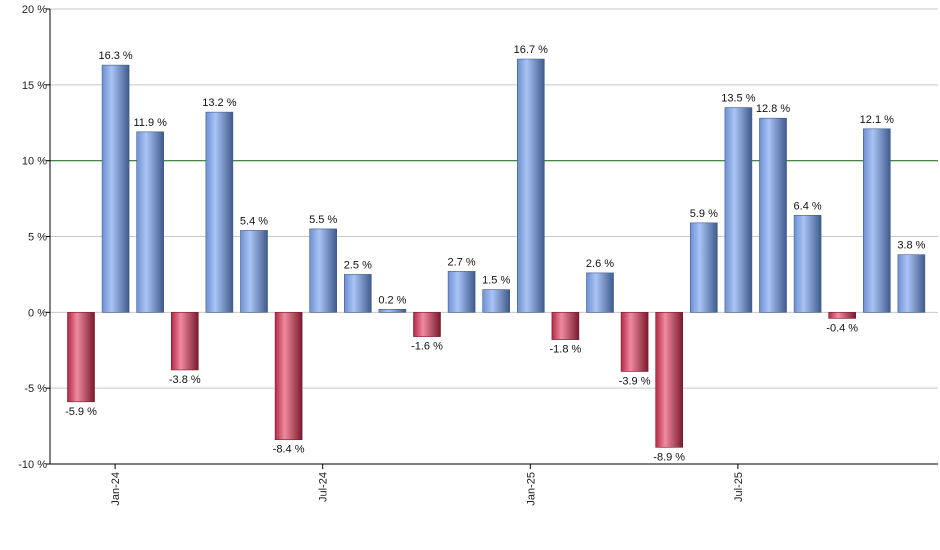 This screenshot has width=940, height=550. Describe the element at coordinates (254, 221) in the screenshot. I see `data-label-May-24: 5.4 %` at that location.